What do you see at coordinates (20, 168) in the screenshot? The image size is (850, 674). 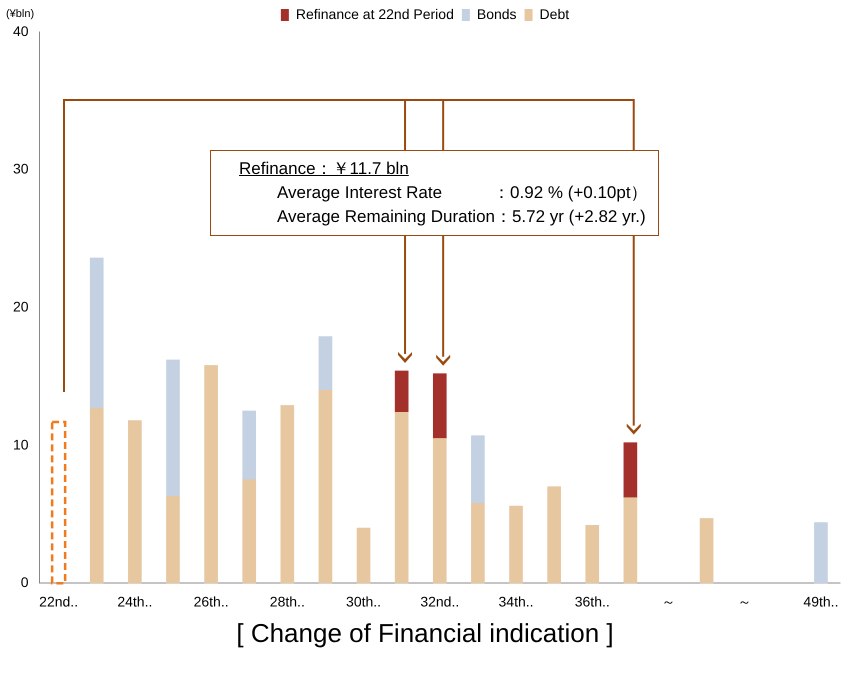 I see `y-tick-label: 30` at bounding box center [20, 168].